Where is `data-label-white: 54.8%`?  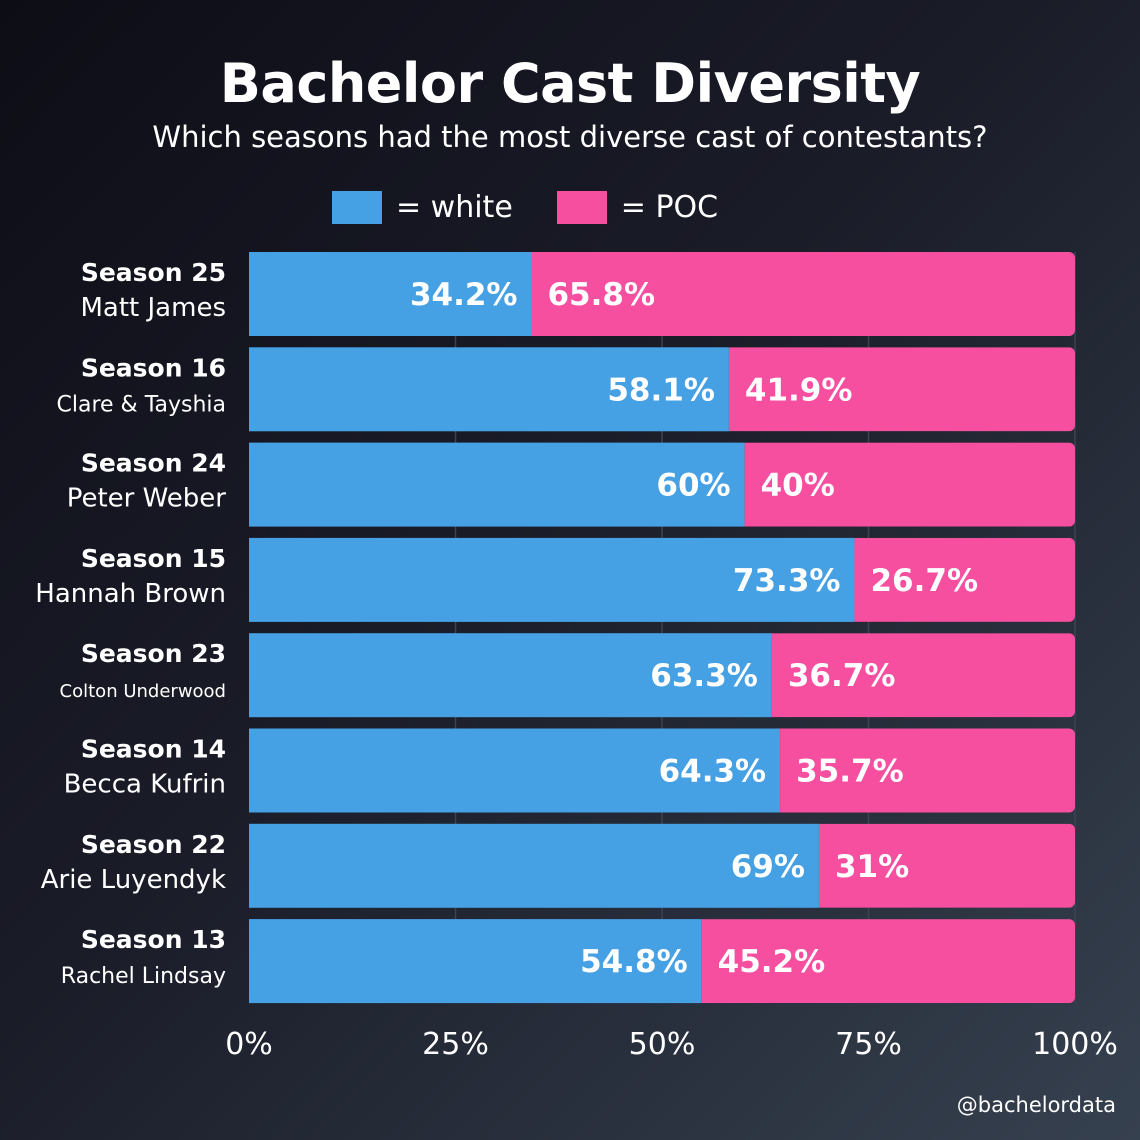
data-label-white: 54.8% is located at coordinates (634, 962).